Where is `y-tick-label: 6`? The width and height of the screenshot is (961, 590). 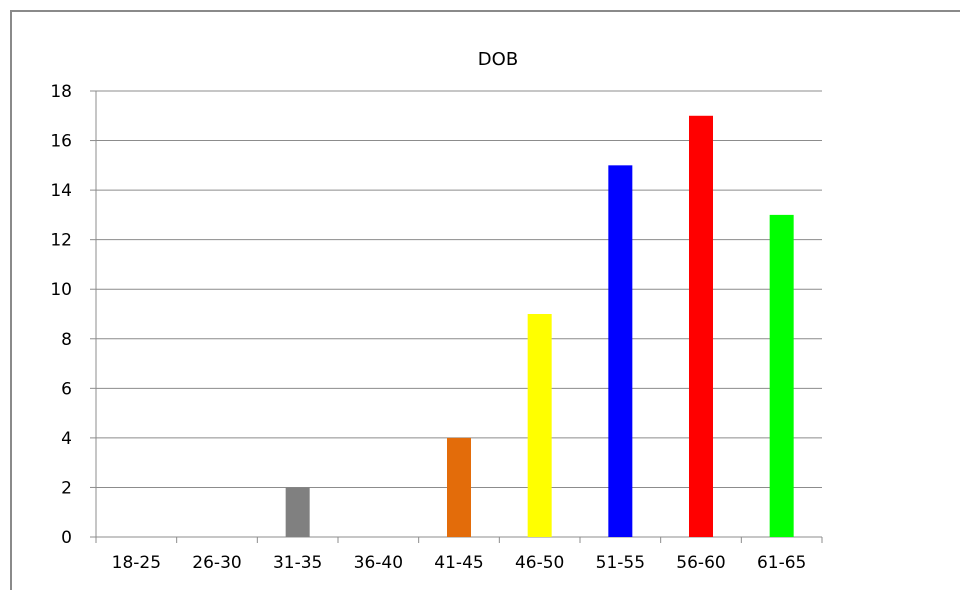
y-tick-label: 6 is located at coordinates (66, 389).